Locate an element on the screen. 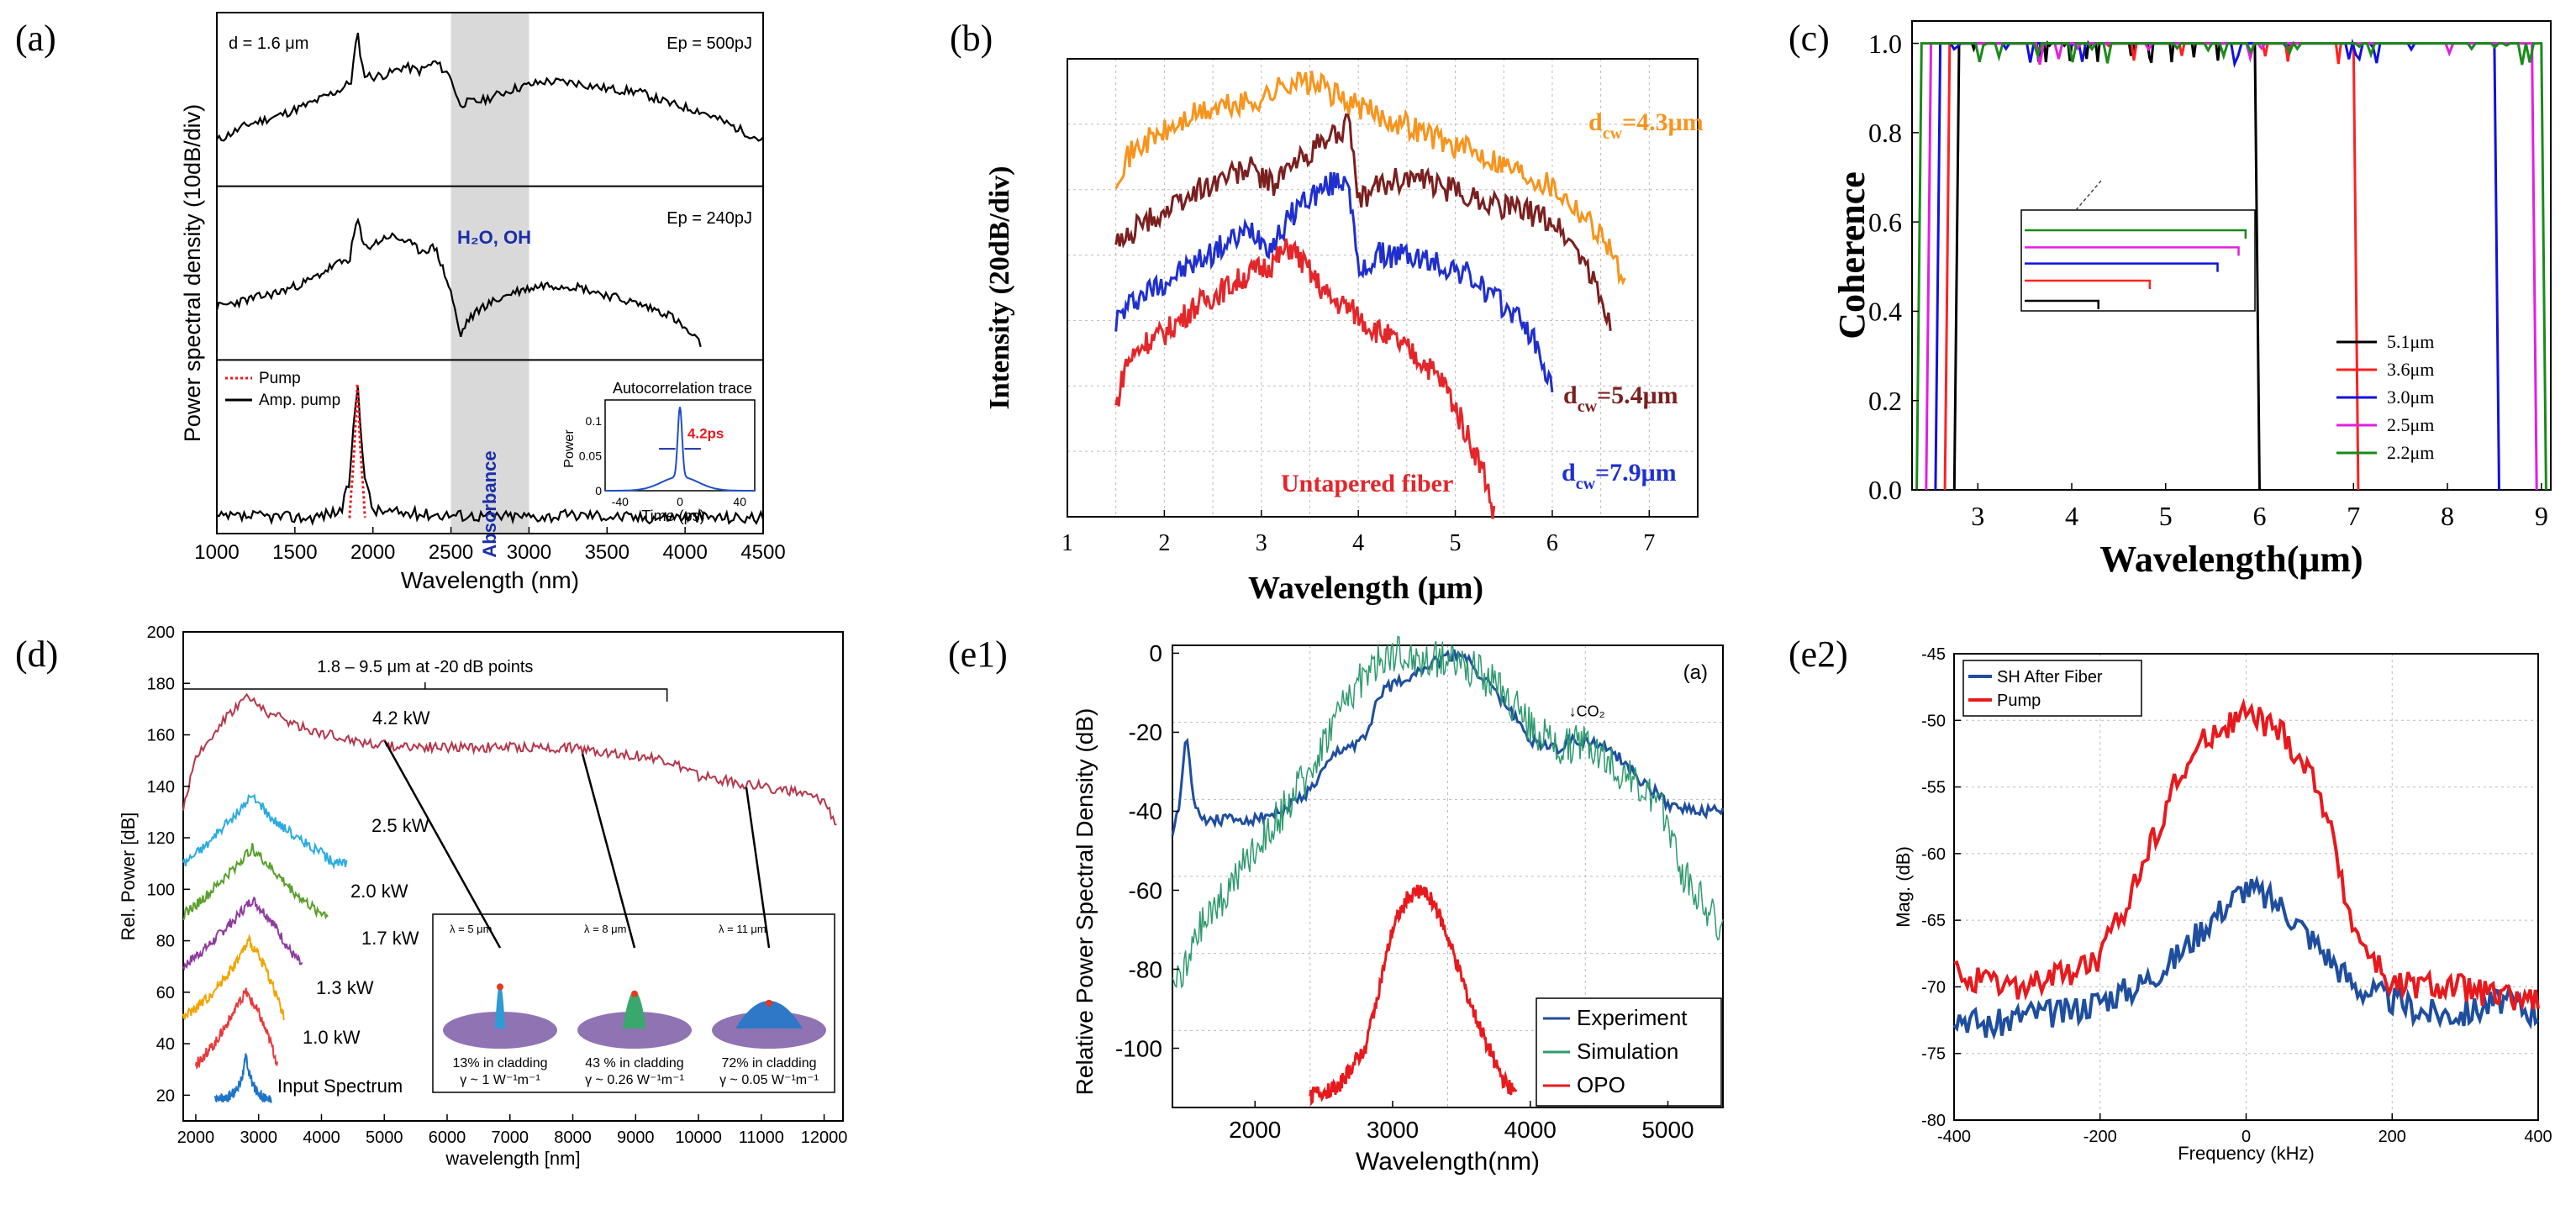  x-tick-label: 3500 is located at coordinates (607, 552).